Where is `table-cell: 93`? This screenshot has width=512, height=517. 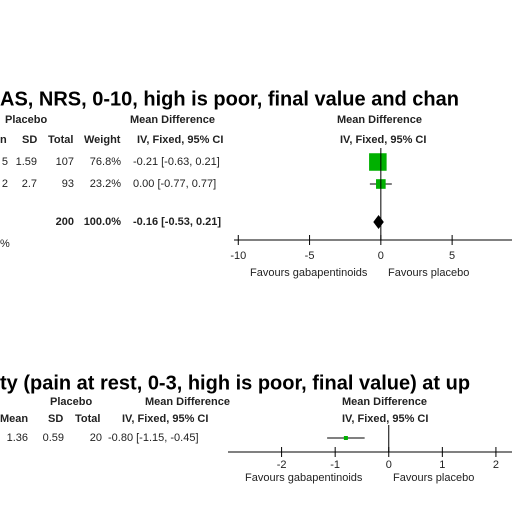 table-cell: 93 is located at coordinates (68, 184).